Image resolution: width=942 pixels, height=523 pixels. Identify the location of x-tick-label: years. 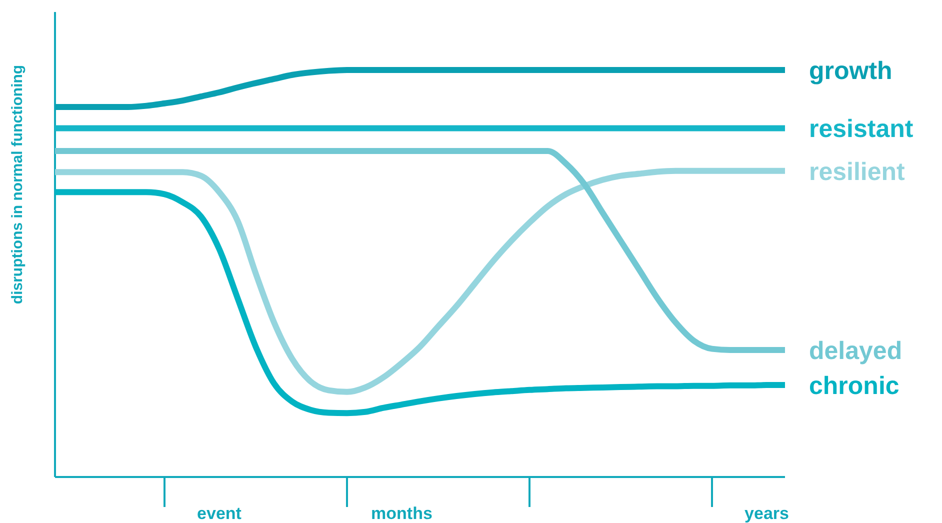
(766, 513).